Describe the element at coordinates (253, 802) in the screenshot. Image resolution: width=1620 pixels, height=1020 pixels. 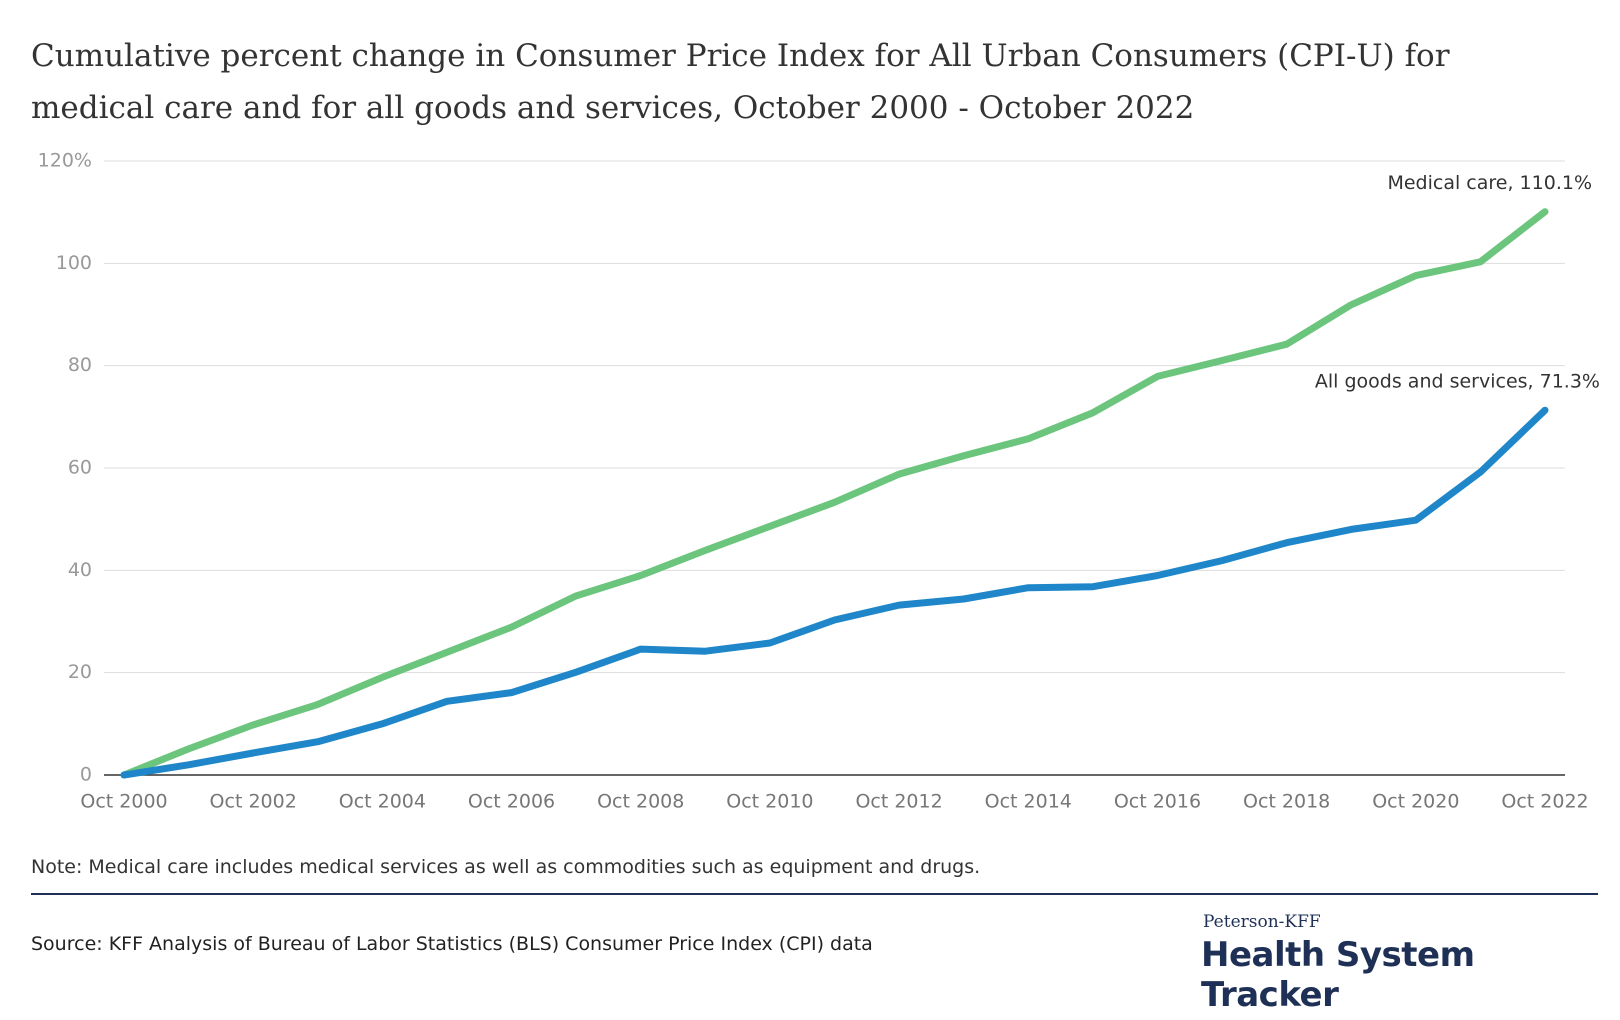
I see `x-tick-label: Oct 2002` at that location.